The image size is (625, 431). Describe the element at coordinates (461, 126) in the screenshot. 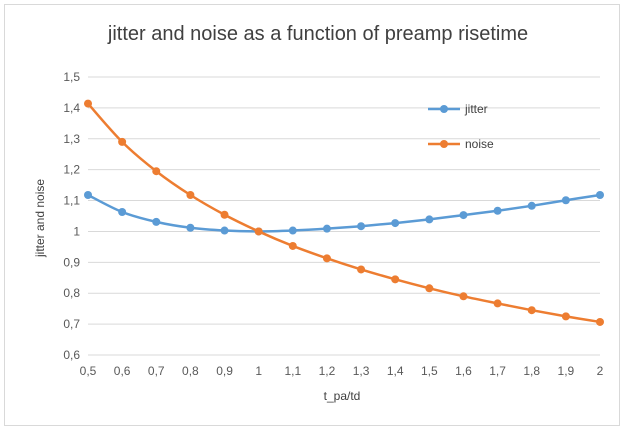

I see `legend: jitter noise` at that location.